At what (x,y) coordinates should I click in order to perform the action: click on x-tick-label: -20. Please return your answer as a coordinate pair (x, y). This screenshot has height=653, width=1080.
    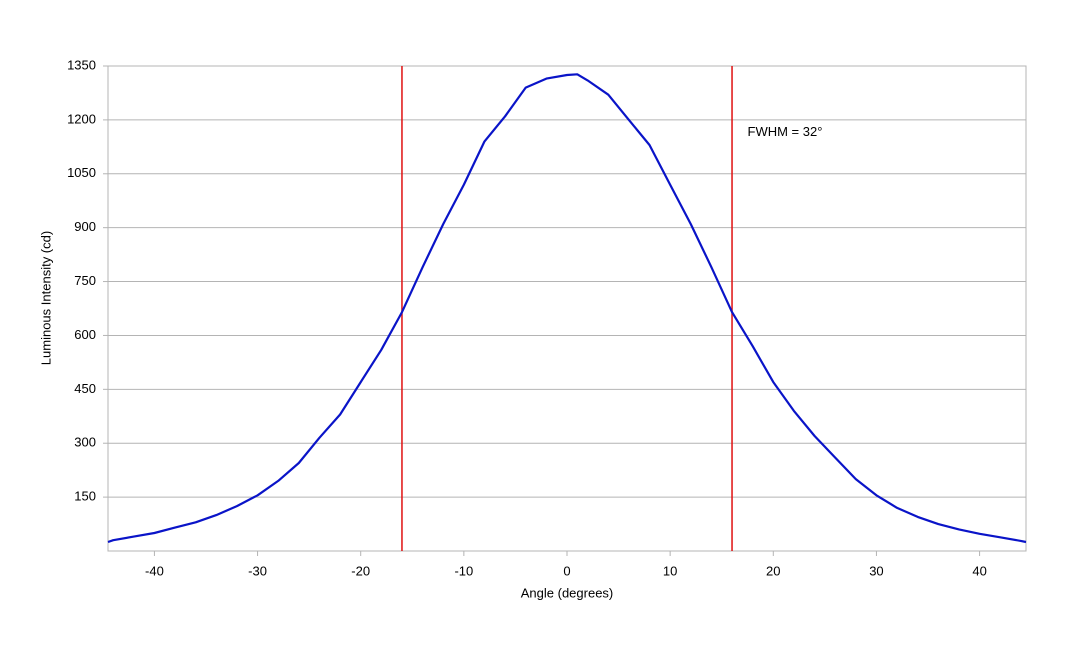
    Looking at the image, I should click on (360, 570).